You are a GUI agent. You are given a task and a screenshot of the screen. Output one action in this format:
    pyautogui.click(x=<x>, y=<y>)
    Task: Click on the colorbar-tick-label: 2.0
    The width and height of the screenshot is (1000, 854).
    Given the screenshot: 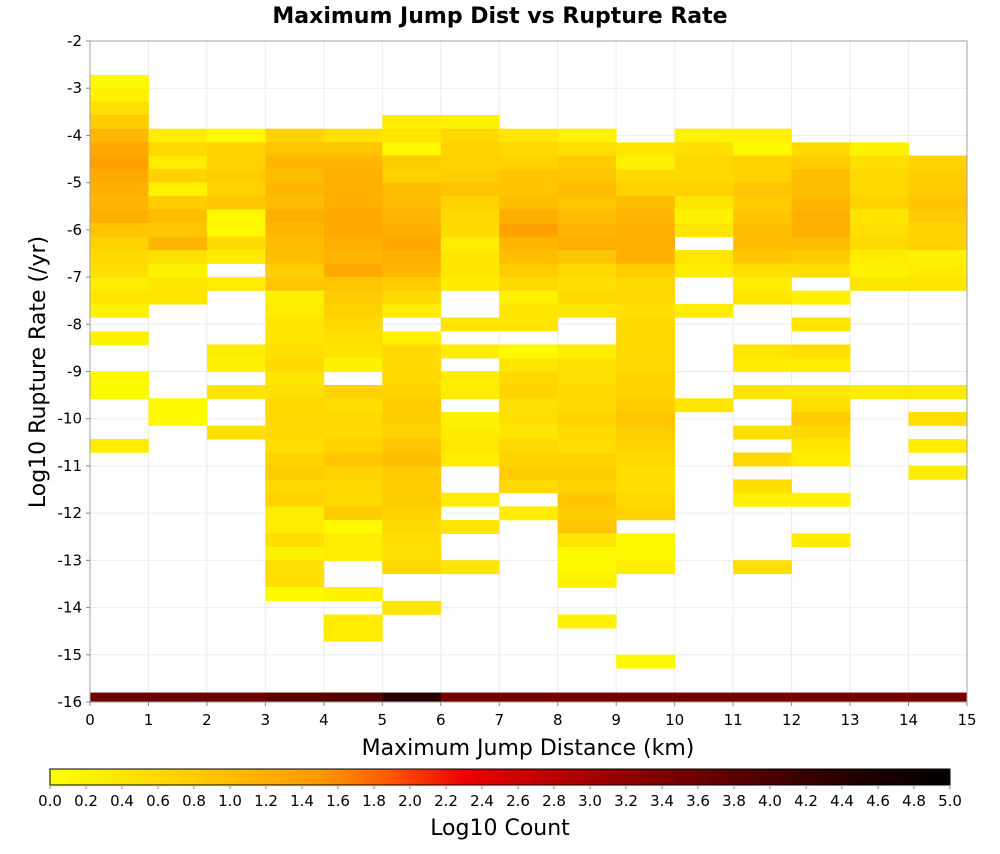 What is the action you would take?
    pyautogui.click(x=410, y=801)
    